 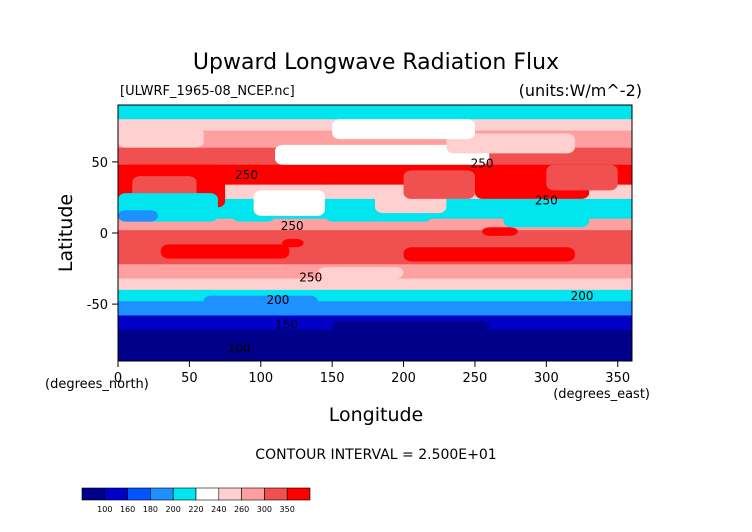 What do you see at coordinates (150, 509) in the screenshot?
I see `colorbar-label: 180` at bounding box center [150, 509].